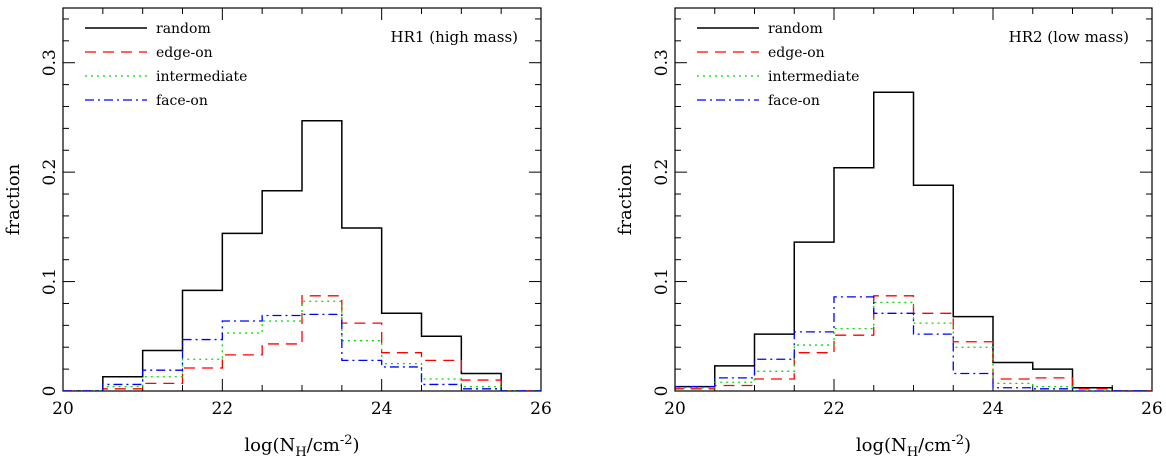 The height and width of the screenshot is (458, 1166). Describe the element at coordinates (1069, 37) in the screenshot. I see `panel-title: HR2 (low mass)` at that location.